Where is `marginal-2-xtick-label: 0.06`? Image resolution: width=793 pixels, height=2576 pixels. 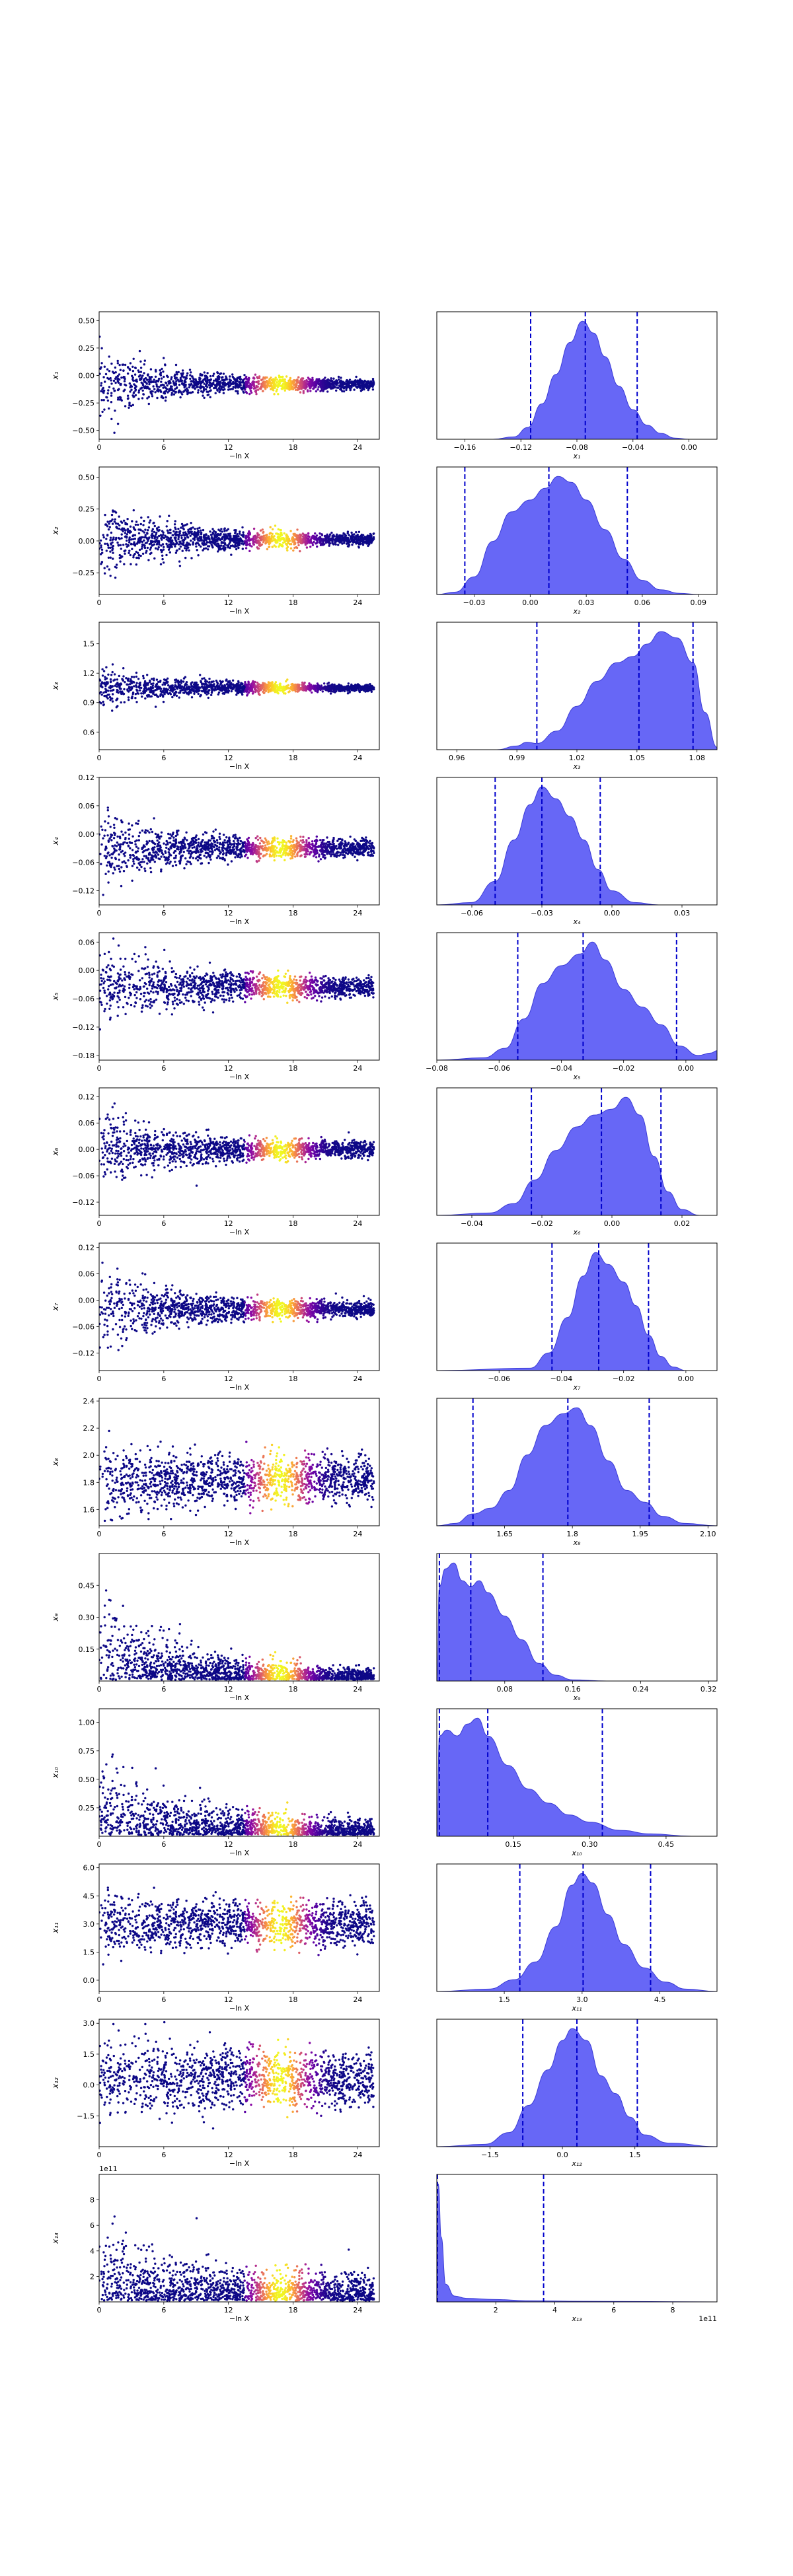 marginal-2-xtick-label: 0.06 is located at coordinates (643, 602).